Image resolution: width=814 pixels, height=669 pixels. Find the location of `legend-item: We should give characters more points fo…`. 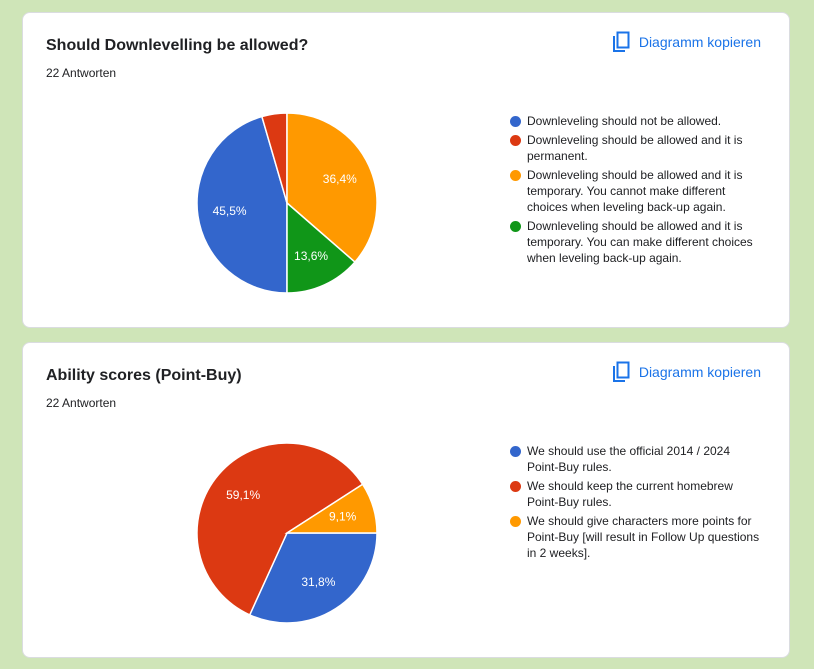

legend-item: We should give characters more points fo… is located at coordinates (635, 537).